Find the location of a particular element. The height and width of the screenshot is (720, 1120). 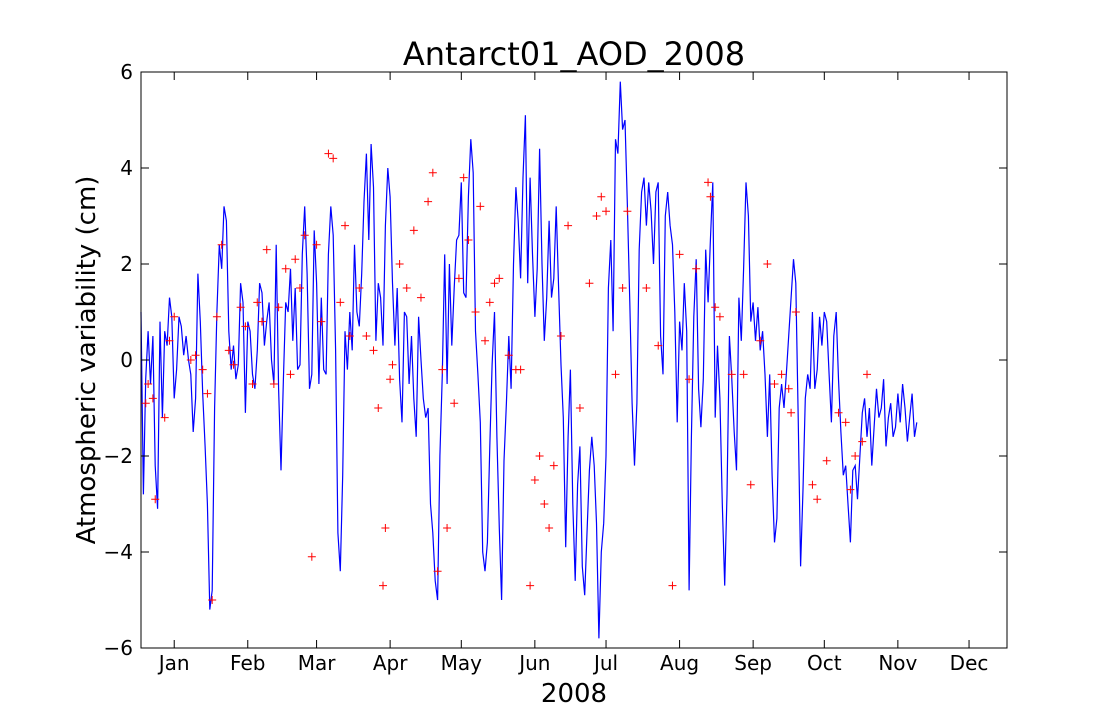

y-tick-label: 2 is located at coordinates (126, 264).